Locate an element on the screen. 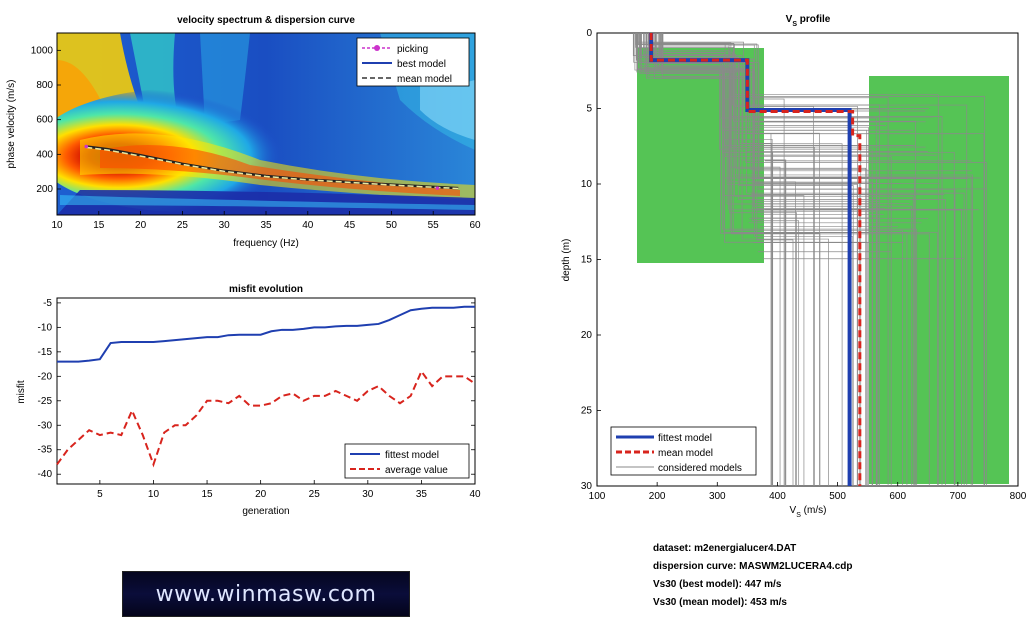 This screenshot has width=1034, height=626. profile-ytick-label: 20 is located at coordinates (587, 335).